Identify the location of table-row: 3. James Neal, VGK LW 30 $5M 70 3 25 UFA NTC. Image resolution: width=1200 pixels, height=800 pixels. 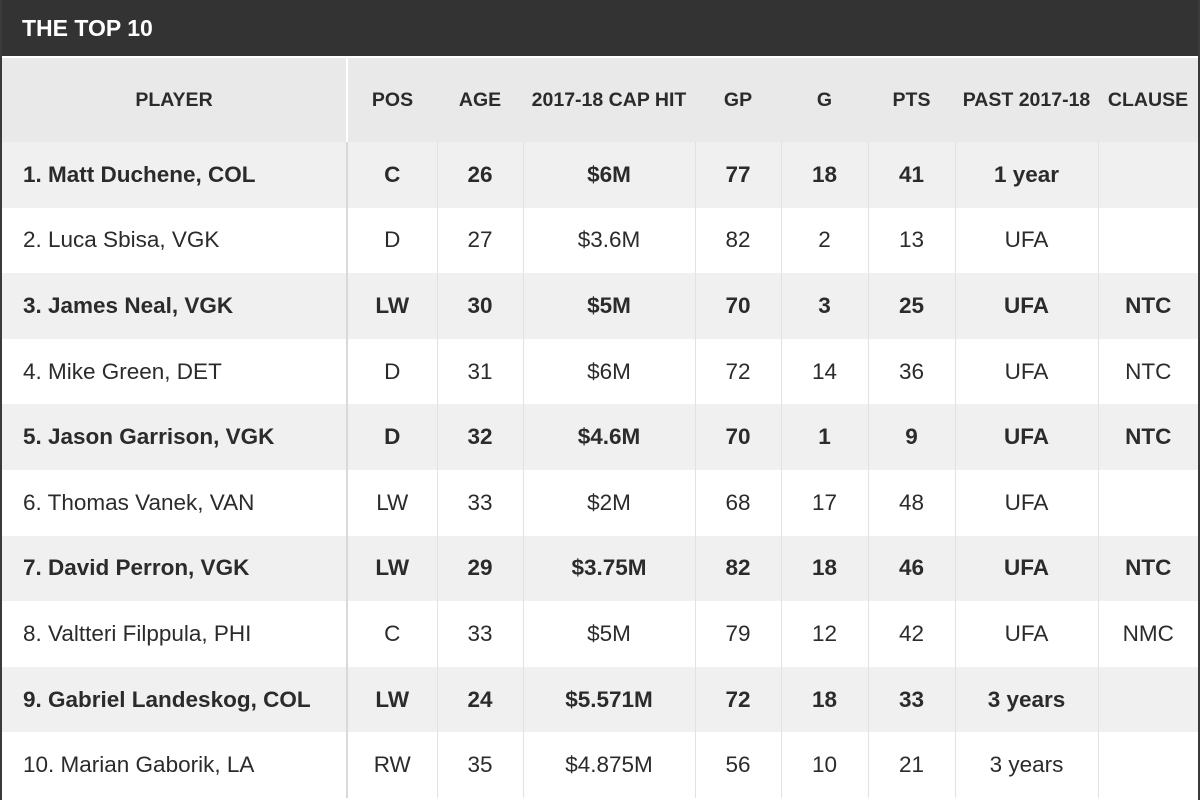
(600, 306).